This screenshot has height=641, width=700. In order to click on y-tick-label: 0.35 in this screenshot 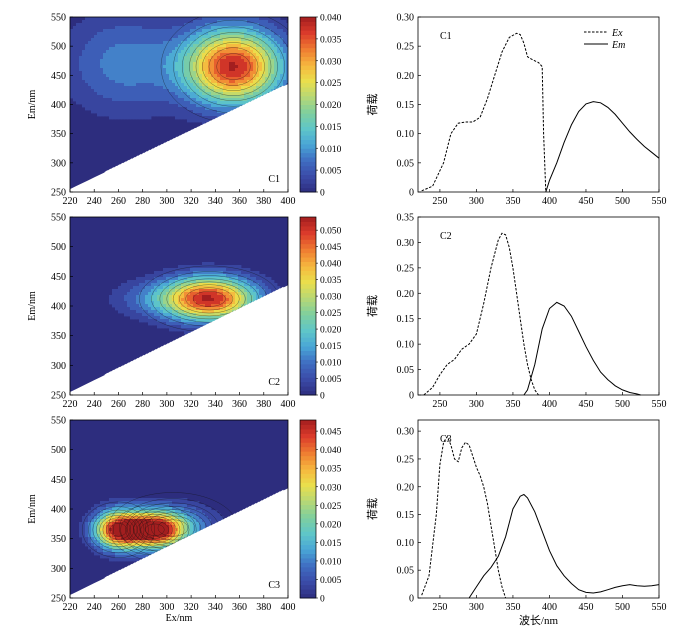, I will do `click(406, 218)`.